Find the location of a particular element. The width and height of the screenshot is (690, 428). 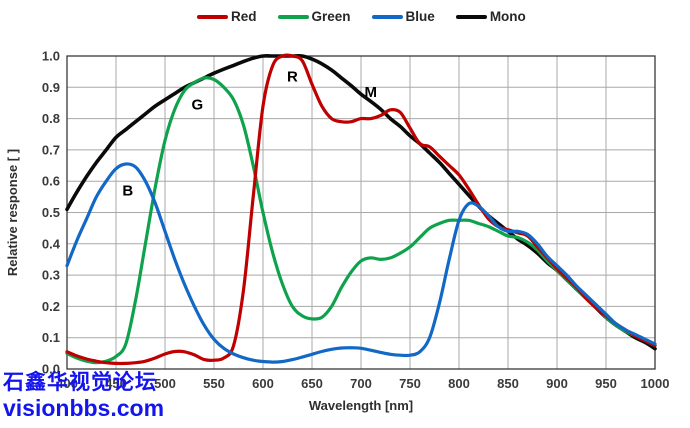

x-tick-label: 1000 is located at coordinates (655, 383).